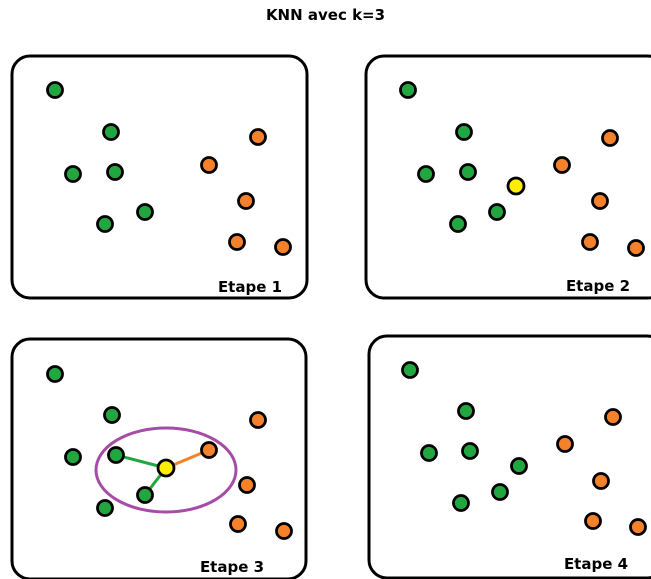  I want to click on neighborhood-ellipse, so click(166, 470).